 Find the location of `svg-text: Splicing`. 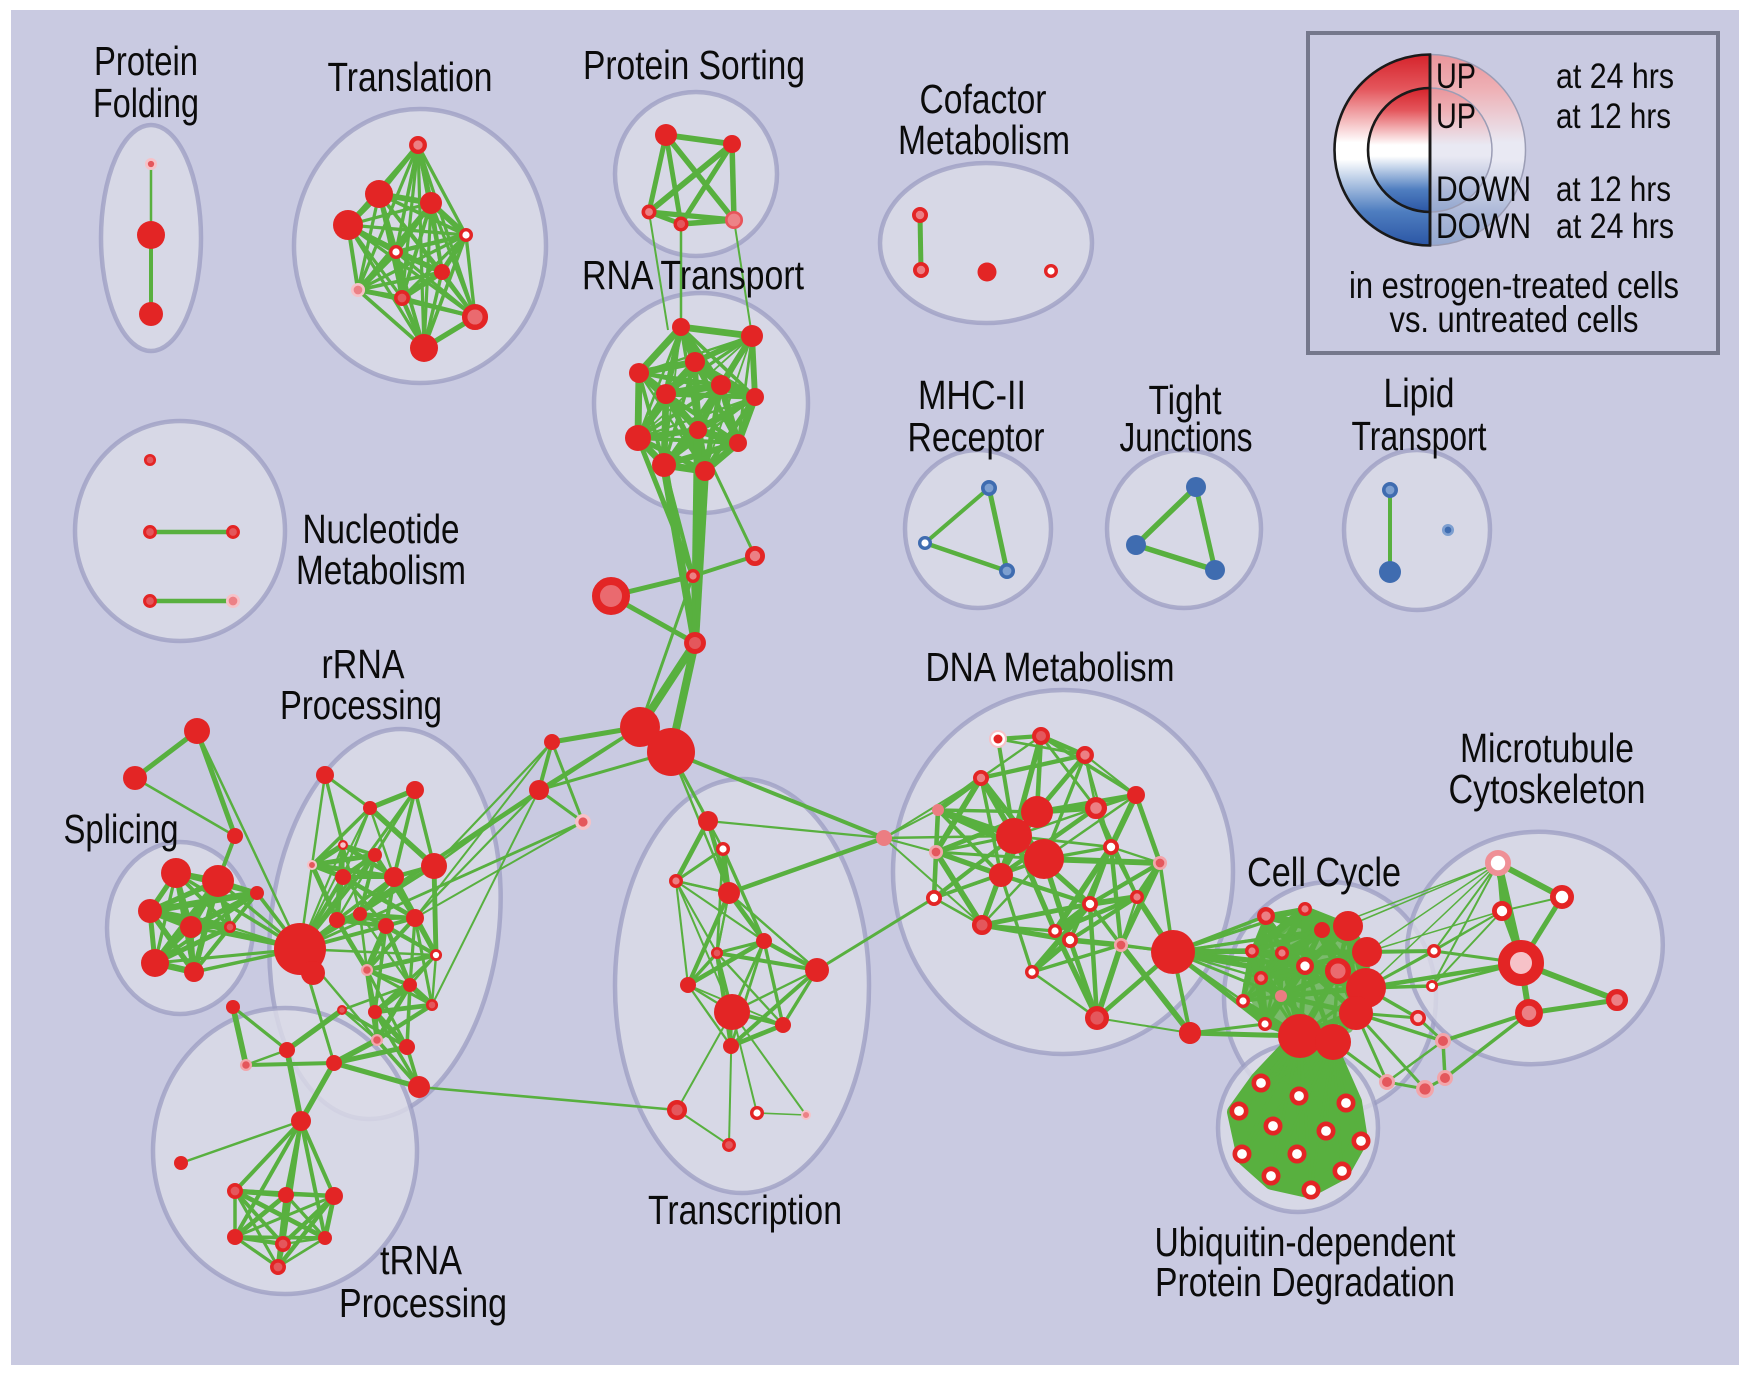

svg-text: Splicing is located at coordinates (121, 829).